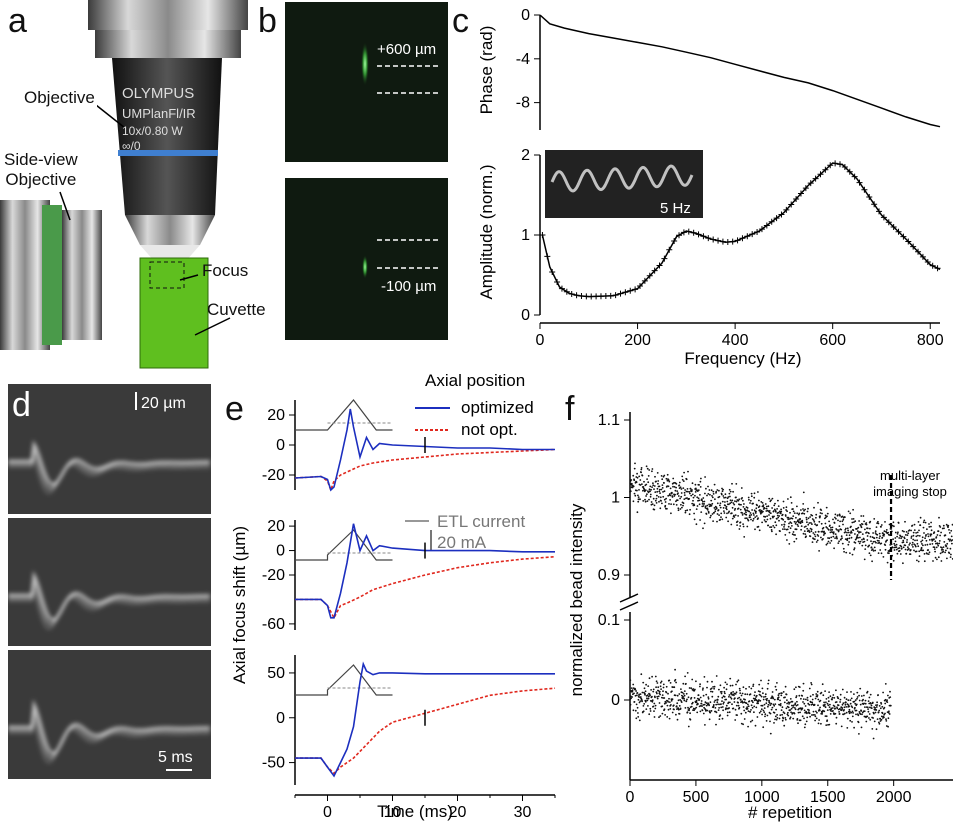 The height and width of the screenshot is (825, 953). Describe the element at coordinates (630, 797) in the screenshot. I see `f-xtick-label: 0` at that location.